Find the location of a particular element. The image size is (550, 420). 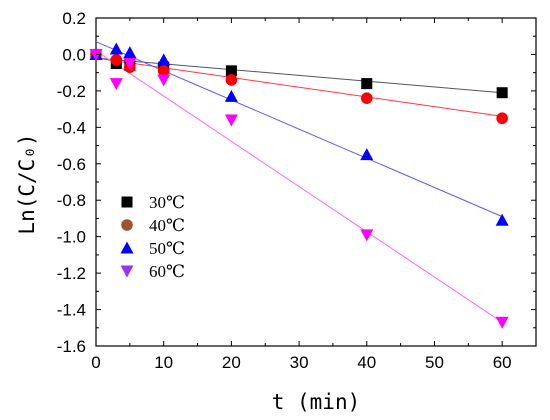

x-tick-label: 20 is located at coordinates (231, 362).